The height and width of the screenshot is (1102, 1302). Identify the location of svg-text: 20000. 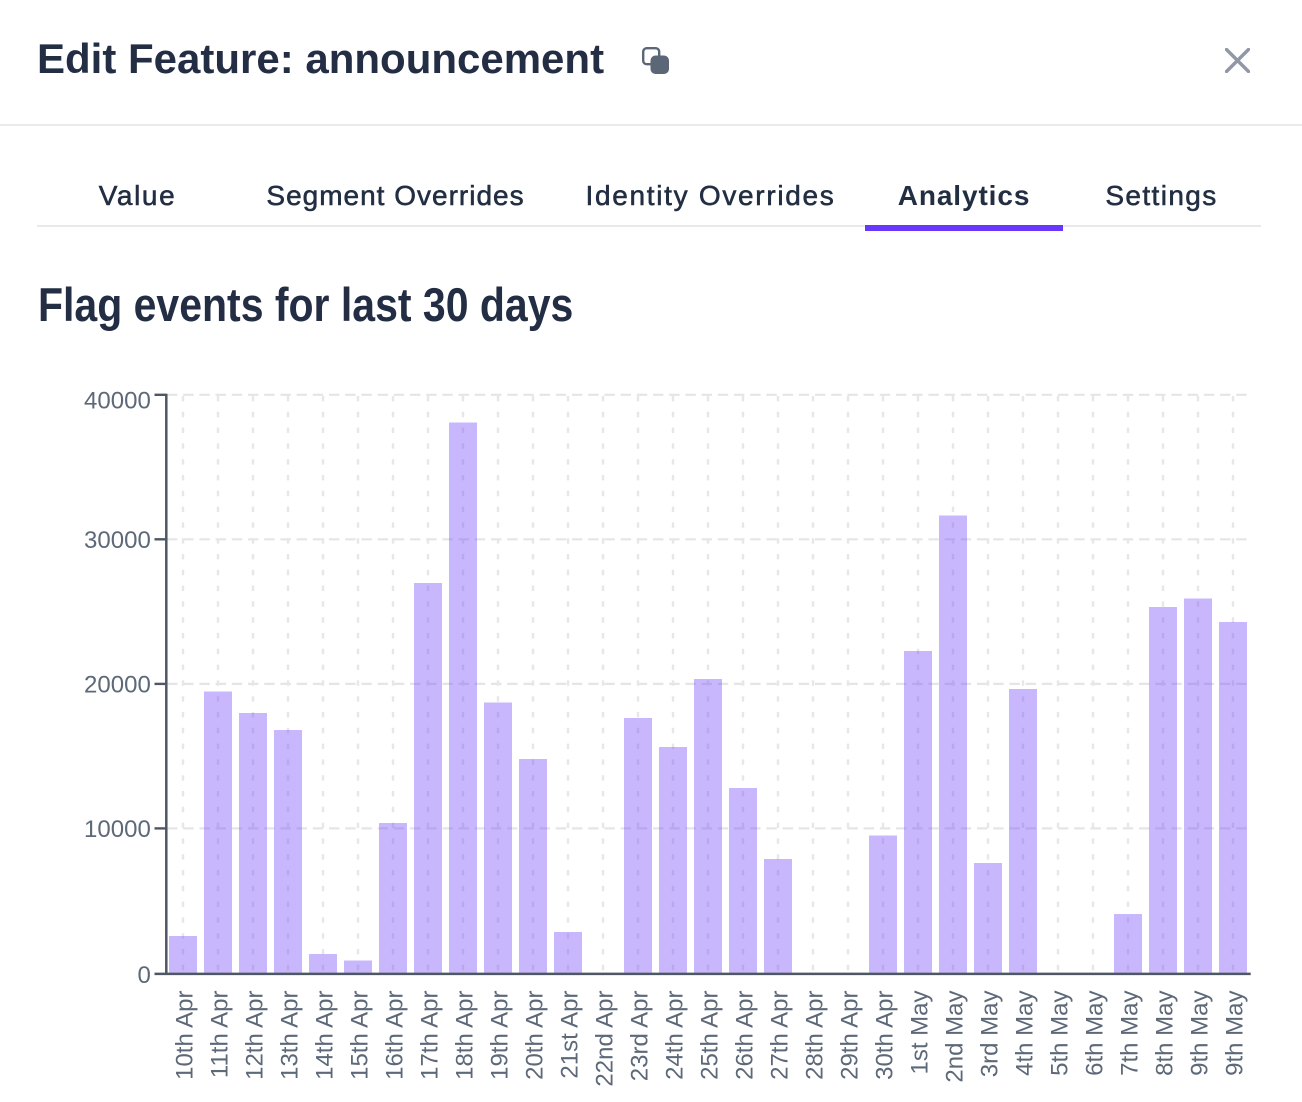
(117, 685).